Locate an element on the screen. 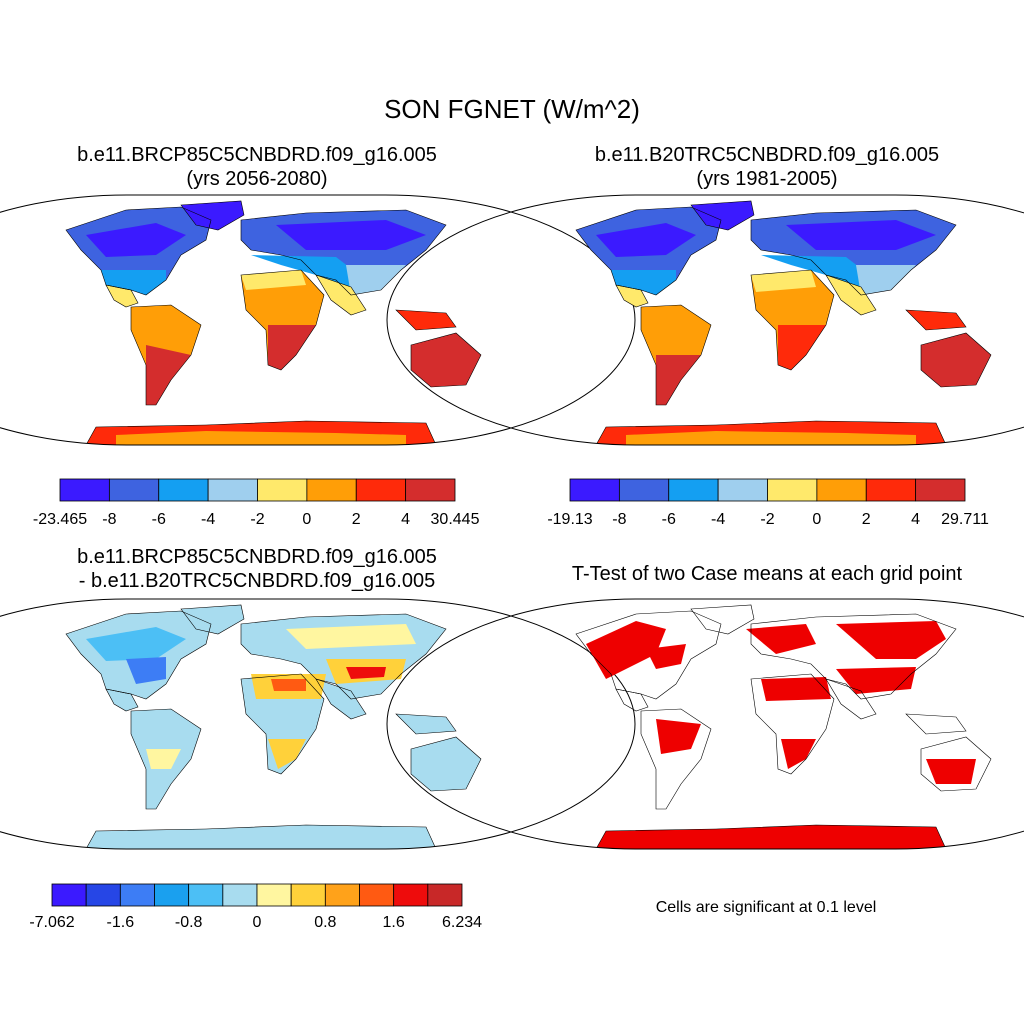 Image resolution: width=1024 pixels, height=1024 pixels. colorbar-future: -23.465 -8 -6 -4 -2 0 2 4 30.445 is located at coordinates (256, 503).